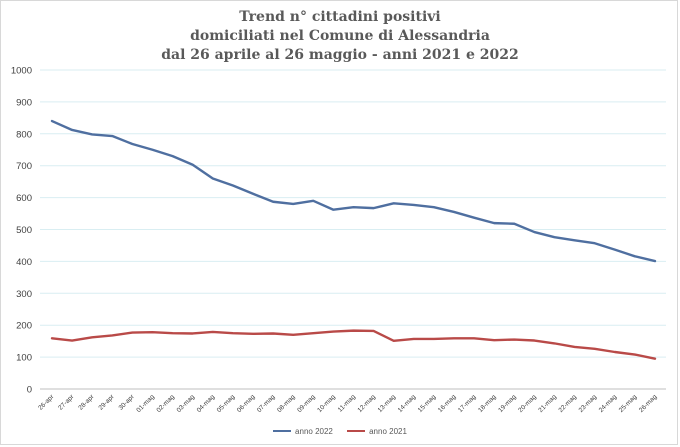  What do you see at coordinates (487, 403) in the screenshot?
I see `x-tick-label-18-mag: 18-mag` at bounding box center [487, 403].